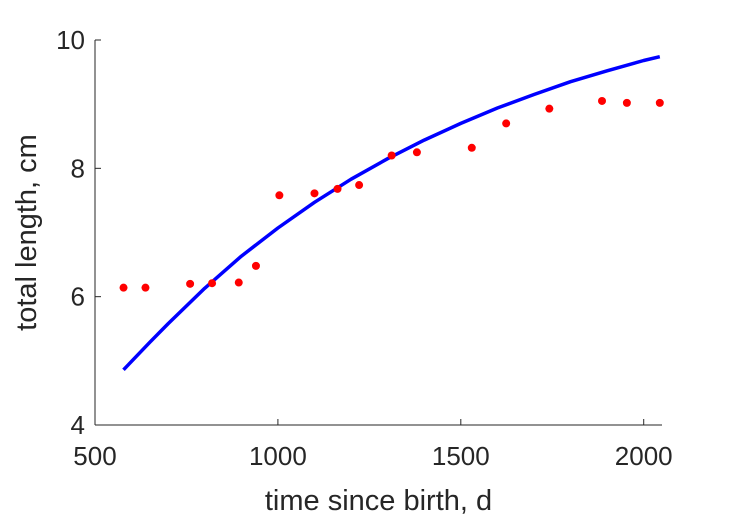 The width and height of the screenshot is (729, 521). Describe the element at coordinates (378, 501) in the screenshot. I see `x-axis-label: time since birth, d` at that location.